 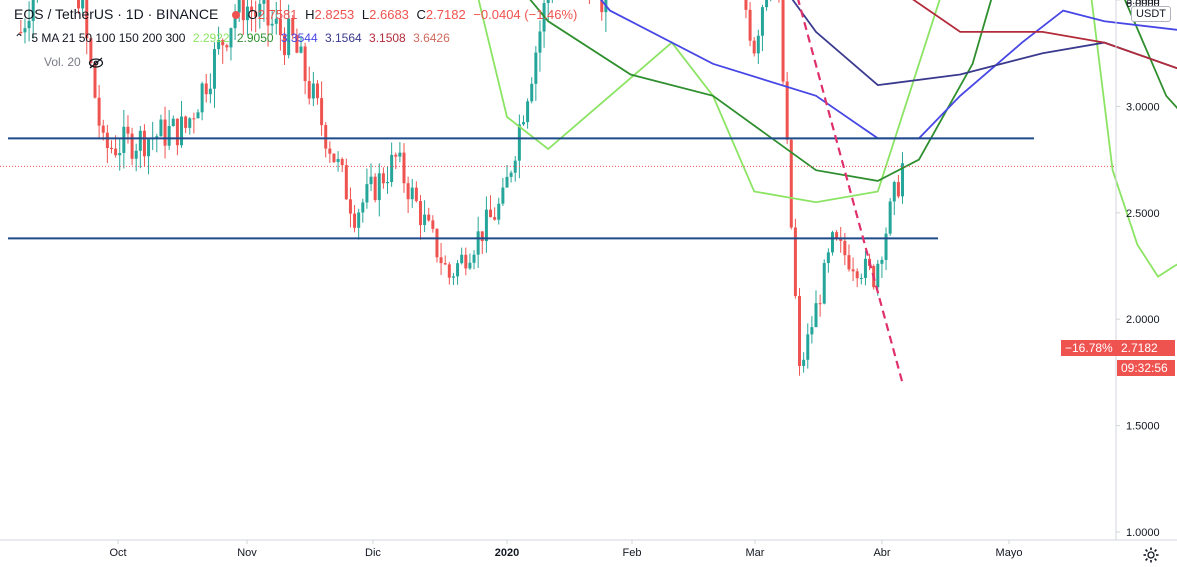 What do you see at coordinates (108, 38) in the screenshot?
I see `ma-legend-title: 5 MA 21 50 100 150 200 300` at bounding box center [108, 38].